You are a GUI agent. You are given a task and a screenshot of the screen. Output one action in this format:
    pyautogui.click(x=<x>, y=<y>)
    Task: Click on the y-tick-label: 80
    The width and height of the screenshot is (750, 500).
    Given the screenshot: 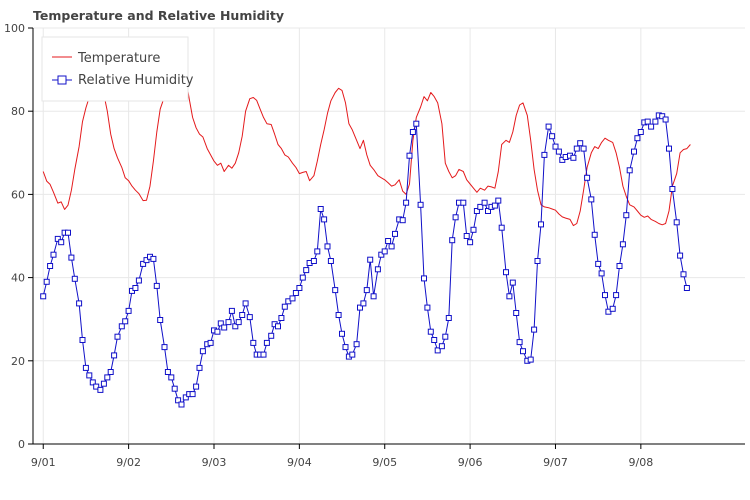 What is the action you would take?
    pyautogui.click(x=18, y=111)
    